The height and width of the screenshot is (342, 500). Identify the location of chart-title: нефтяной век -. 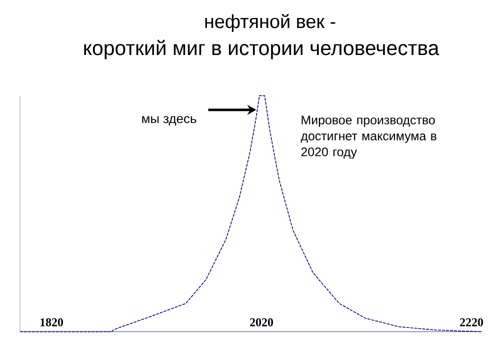
(270, 23).